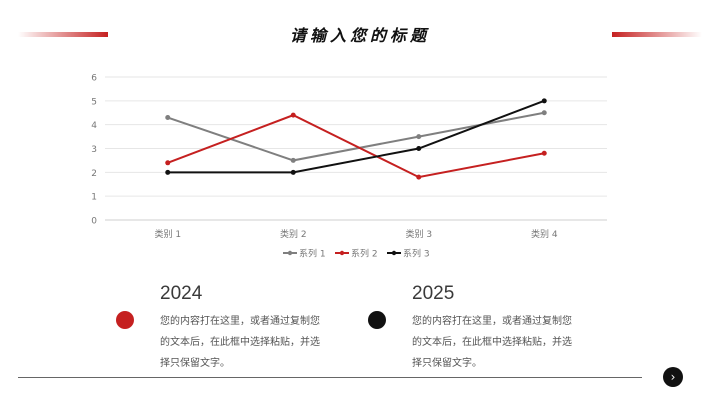  Describe the element at coordinates (94, 102) in the screenshot. I see `y-tick-label: 5` at that location.